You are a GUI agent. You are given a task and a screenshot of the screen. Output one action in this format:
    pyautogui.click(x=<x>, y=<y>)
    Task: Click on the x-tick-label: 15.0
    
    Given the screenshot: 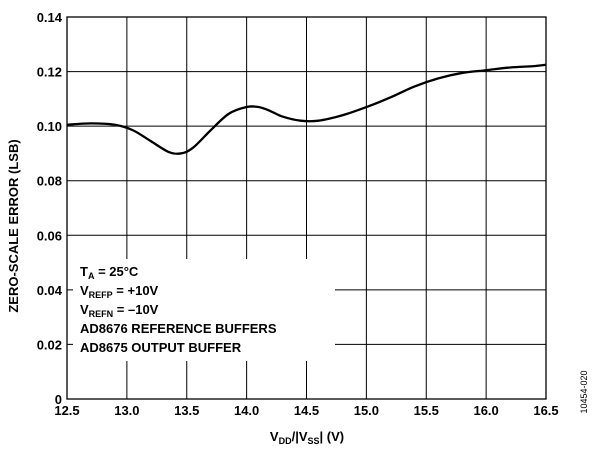 What is the action you would take?
    pyautogui.click(x=366, y=410)
    